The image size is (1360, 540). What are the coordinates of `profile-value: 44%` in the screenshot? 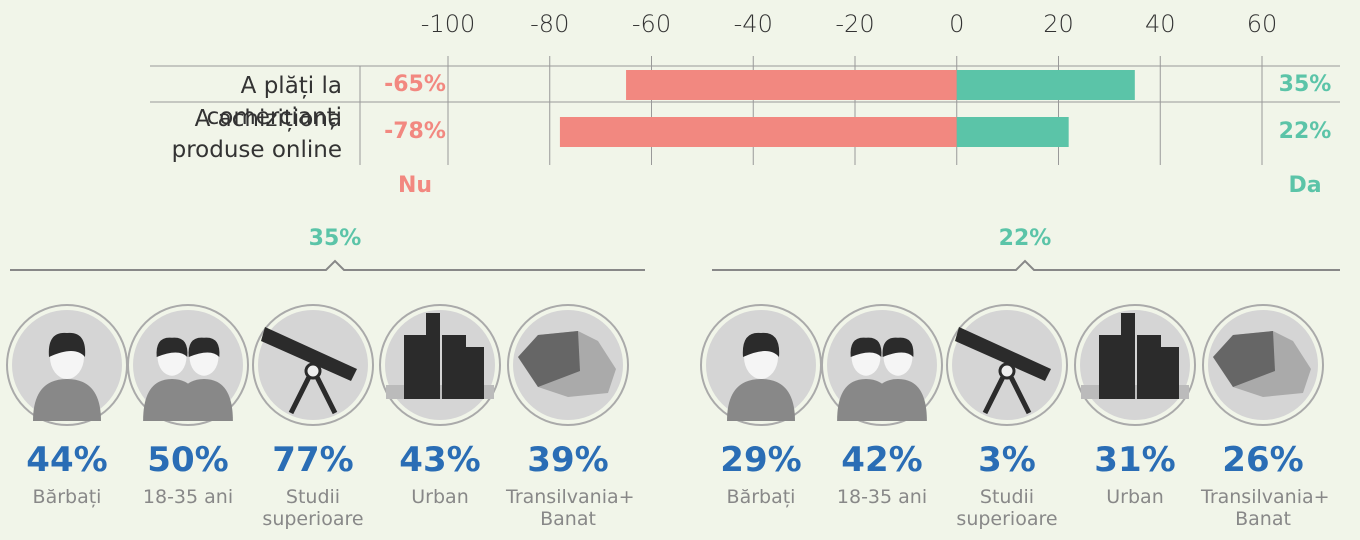 It's located at (67, 460).